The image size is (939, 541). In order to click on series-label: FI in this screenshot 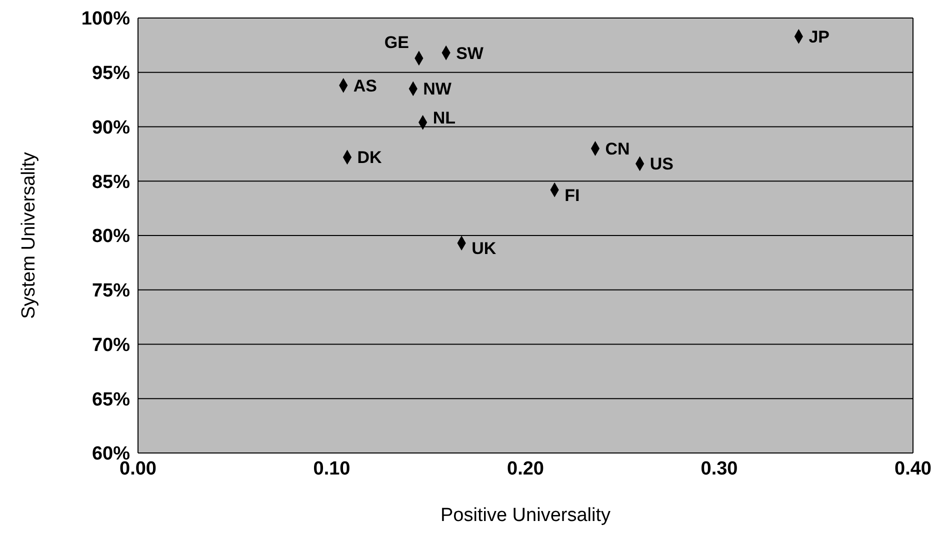, I will do `click(572, 195)`.